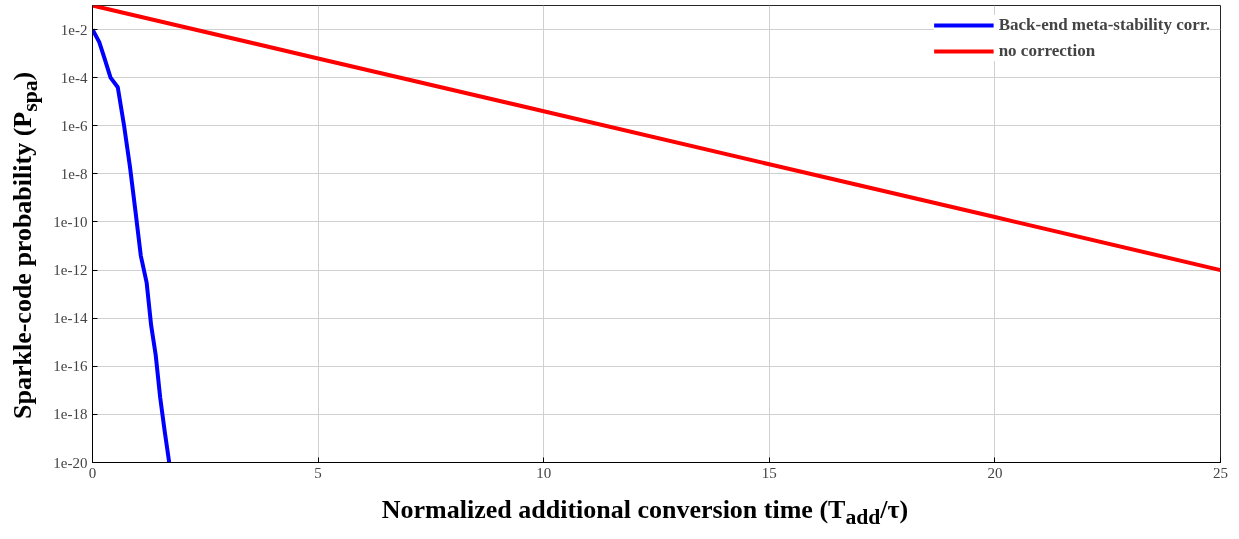 The height and width of the screenshot is (539, 1239). I want to click on y-tick-label: 1e-4, so click(74, 77).